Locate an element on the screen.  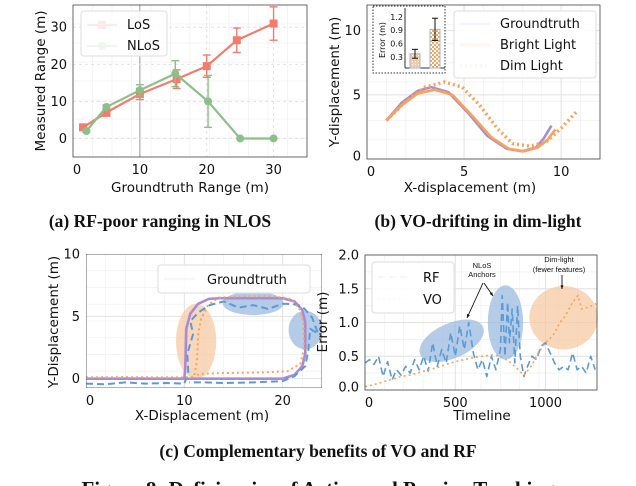
inset-tick-label: 0.9 is located at coordinates (396, 30).